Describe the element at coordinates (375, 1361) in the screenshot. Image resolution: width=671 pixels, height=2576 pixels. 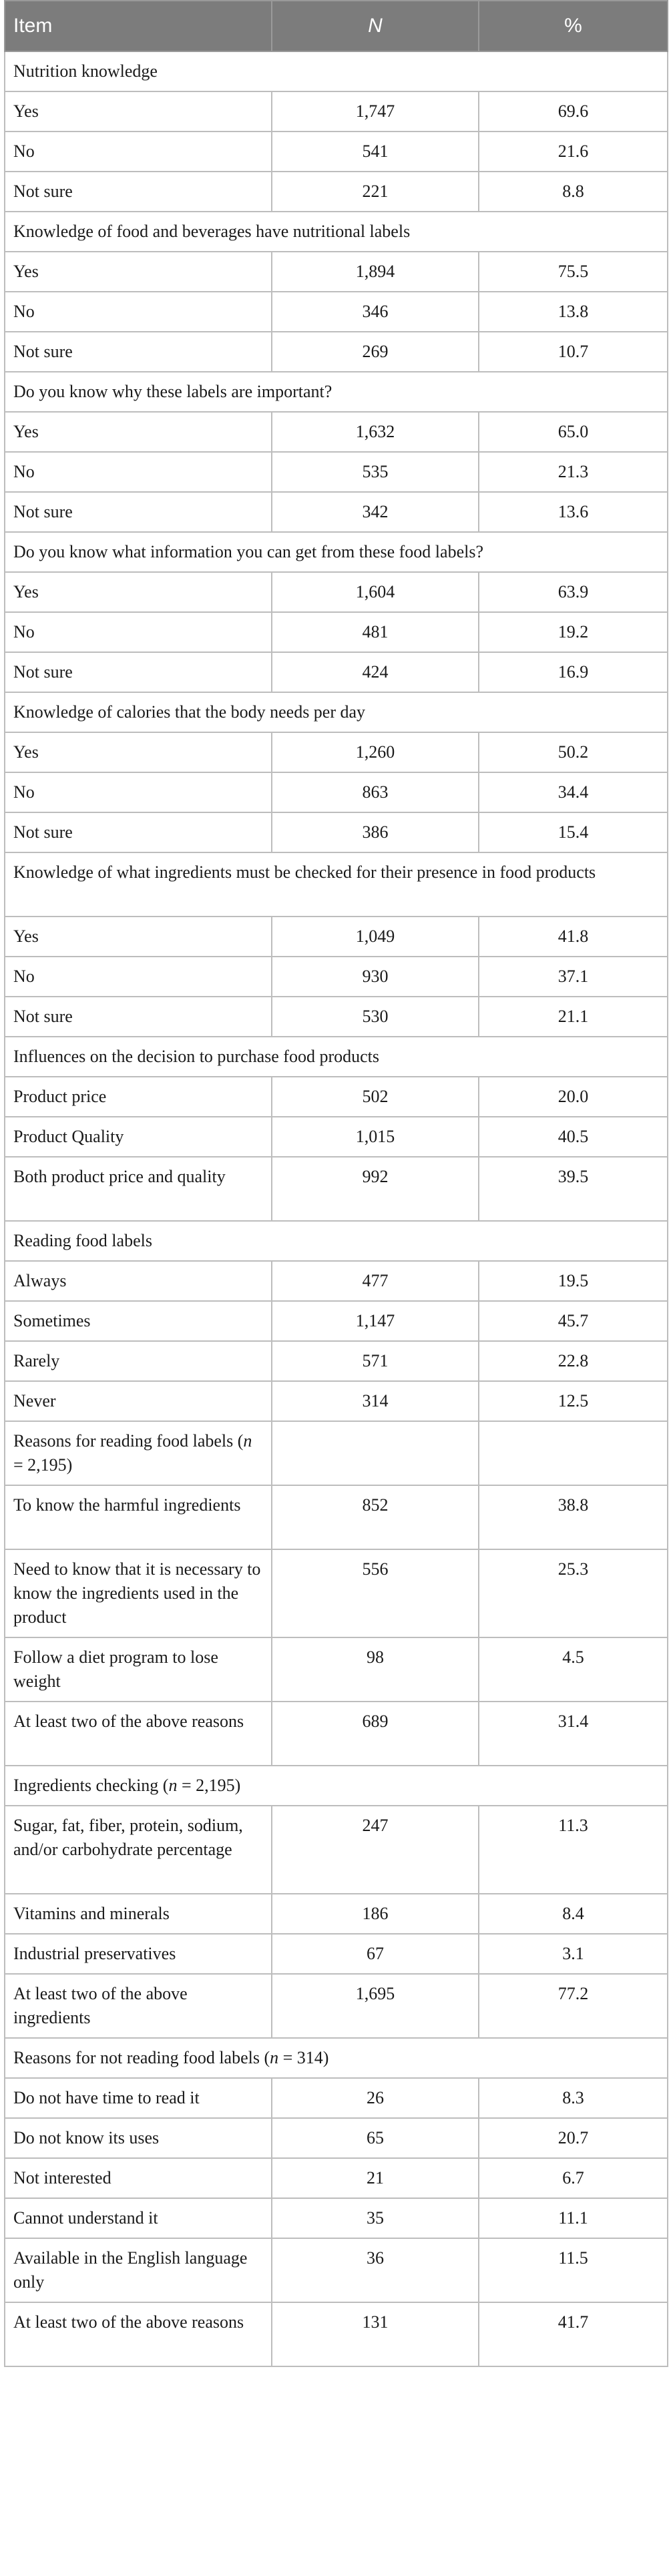
I see `row-n: 571` at that location.